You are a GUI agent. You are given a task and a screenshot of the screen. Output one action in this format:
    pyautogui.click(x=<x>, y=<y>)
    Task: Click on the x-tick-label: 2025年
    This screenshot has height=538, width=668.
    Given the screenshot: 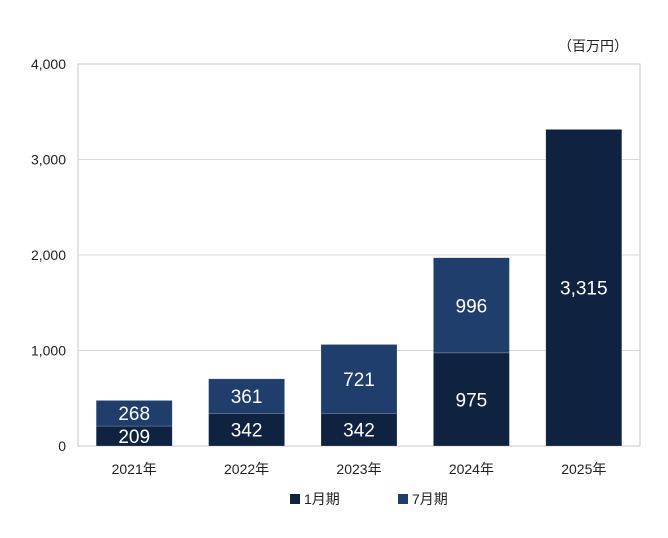 What is the action you would take?
    pyautogui.click(x=583, y=469)
    